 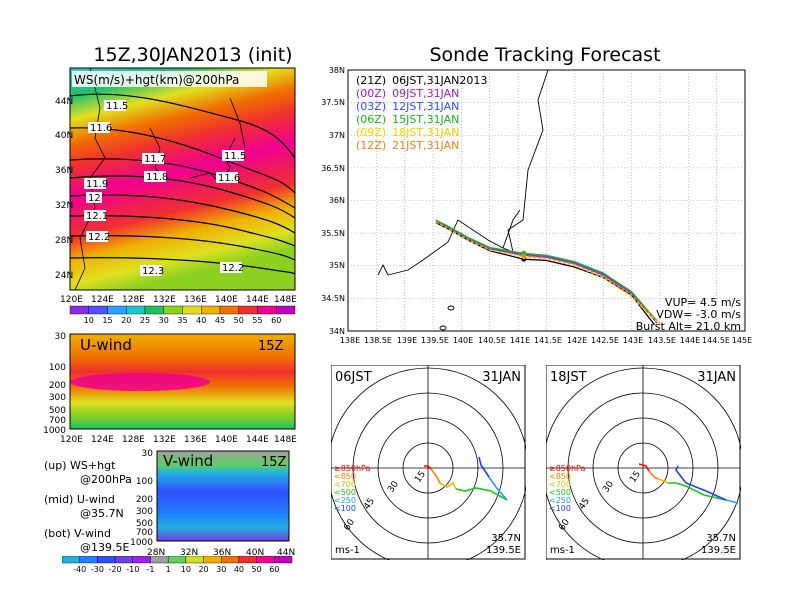 I want to click on japan-coast, so click(x=463, y=200).